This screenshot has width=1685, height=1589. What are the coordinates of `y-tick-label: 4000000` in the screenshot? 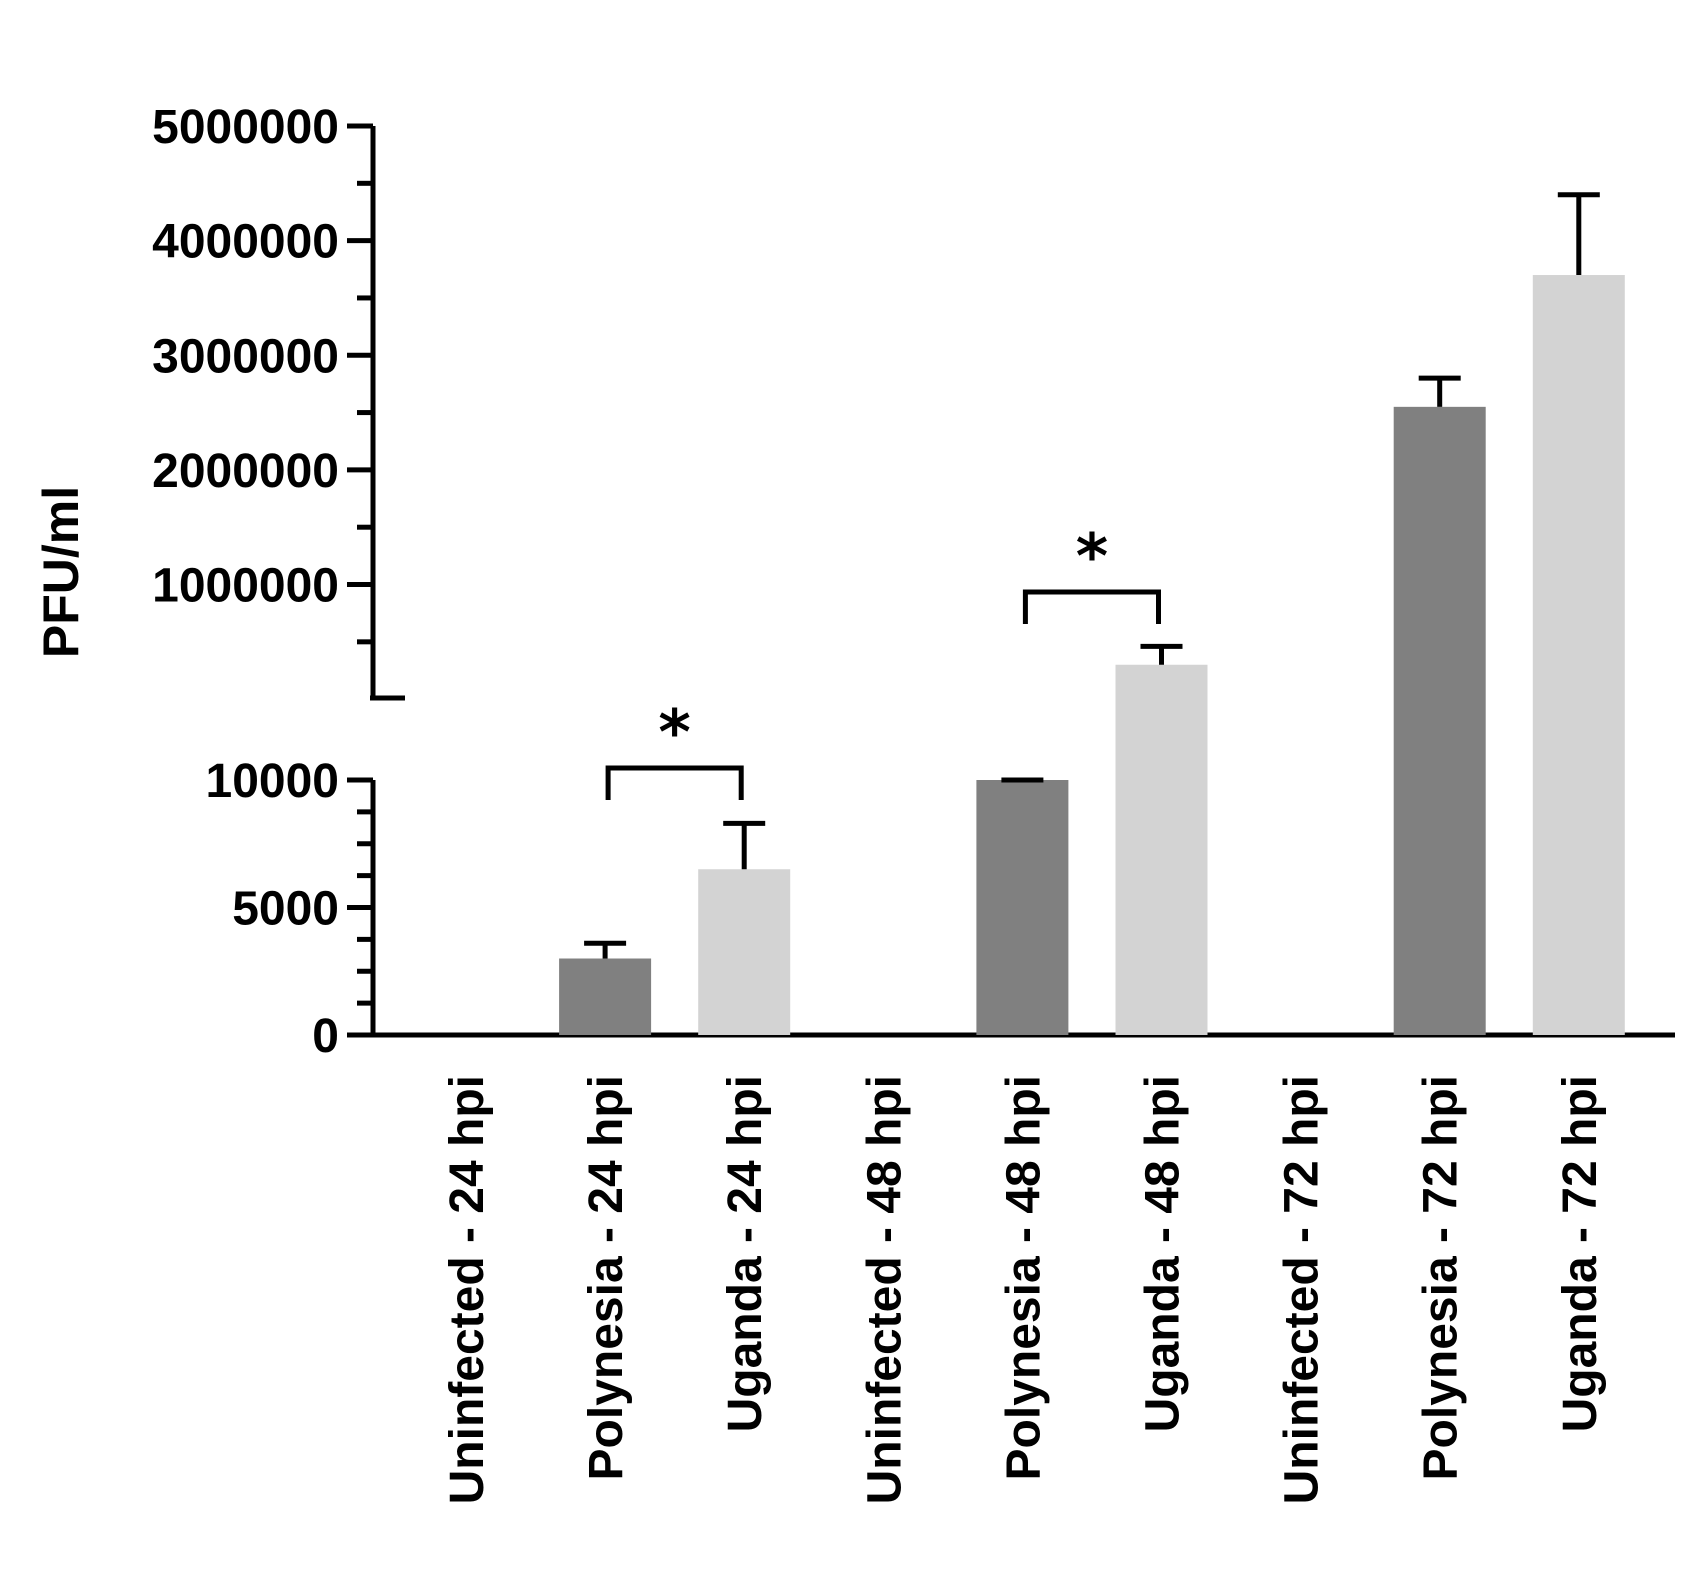 It's located at (245, 242).